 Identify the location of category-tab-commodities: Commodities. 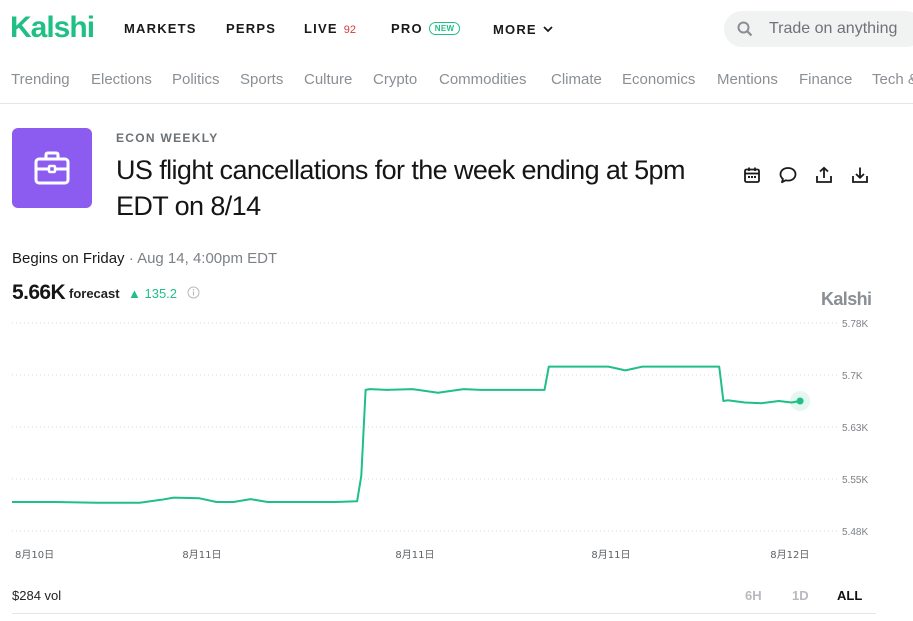
(483, 79).